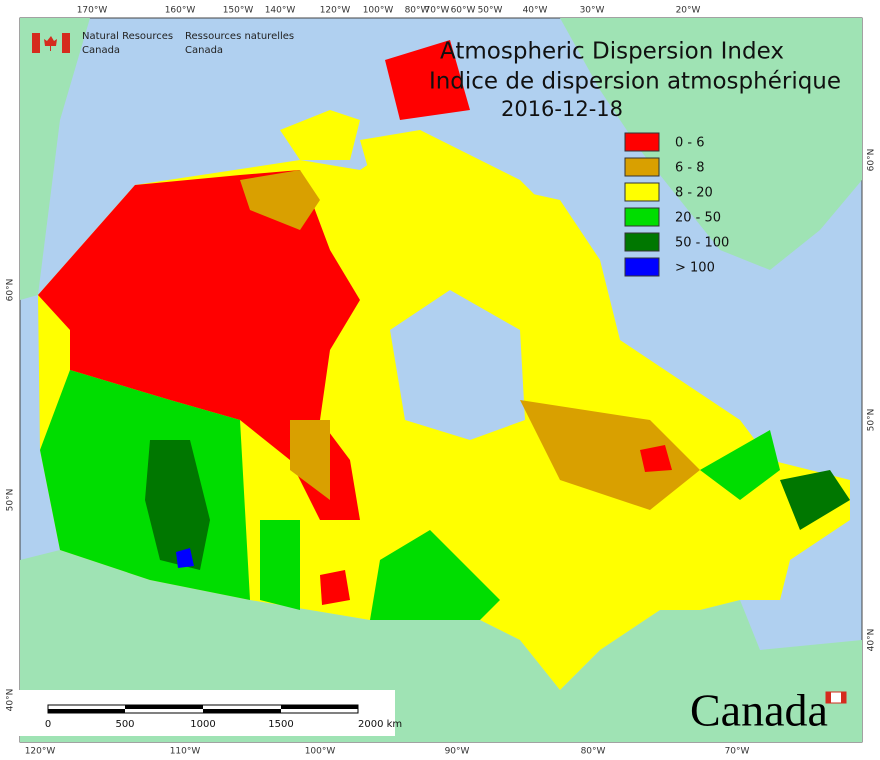  I want to click on greenland, so click(711, 144).